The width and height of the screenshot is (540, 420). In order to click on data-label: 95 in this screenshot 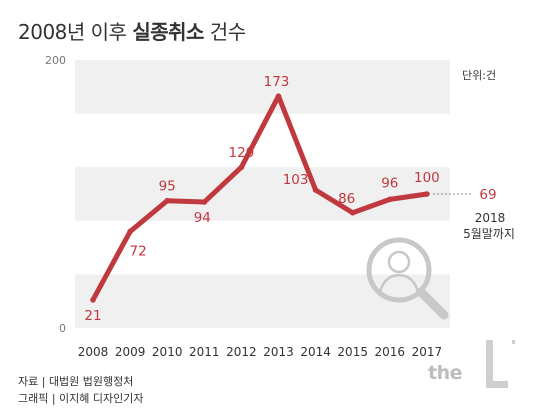, I will do `click(167, 187)`.